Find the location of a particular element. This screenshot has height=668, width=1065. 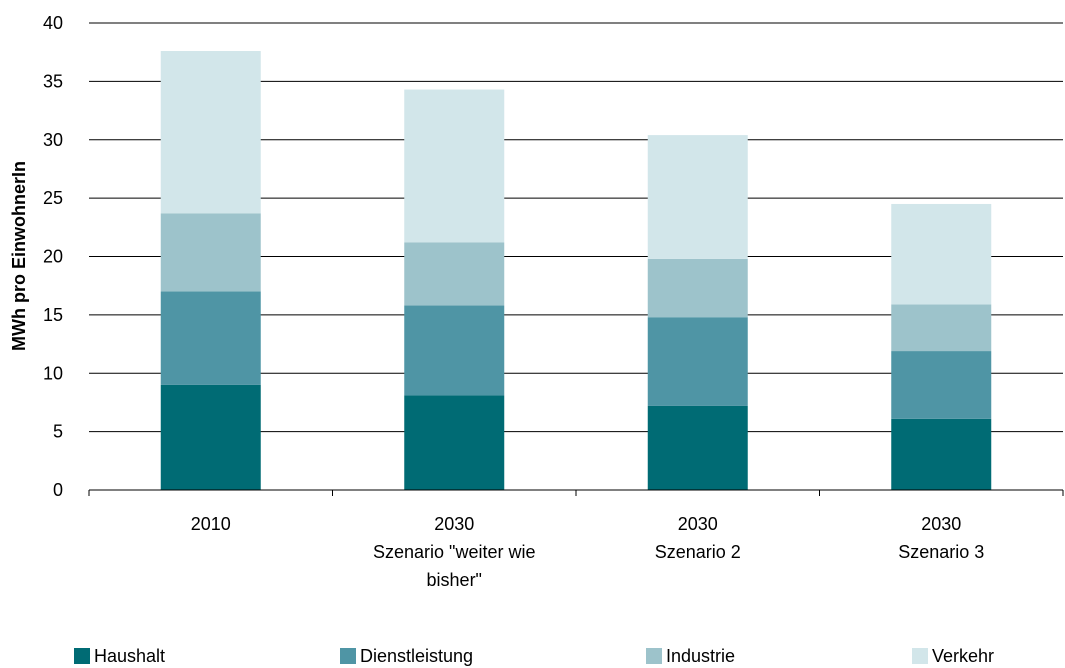

axes is located at coordinates (576, 492).